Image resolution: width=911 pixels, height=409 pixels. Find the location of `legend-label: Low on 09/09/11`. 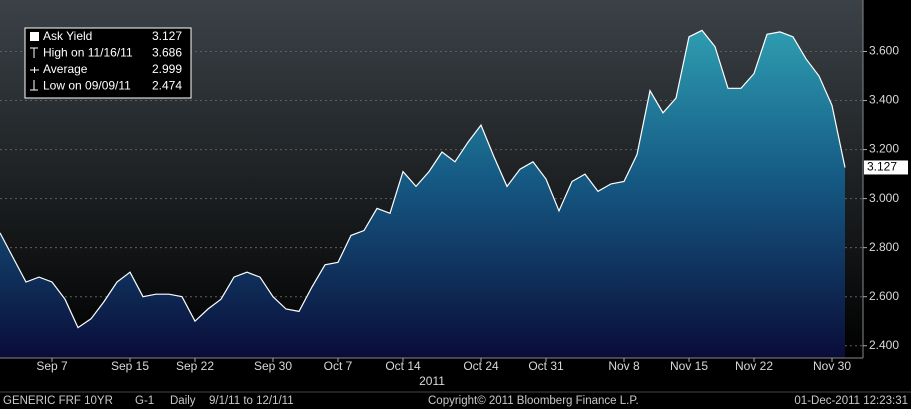

legend-label: Low on 09/09/11 is located at coordinates (87, 86).